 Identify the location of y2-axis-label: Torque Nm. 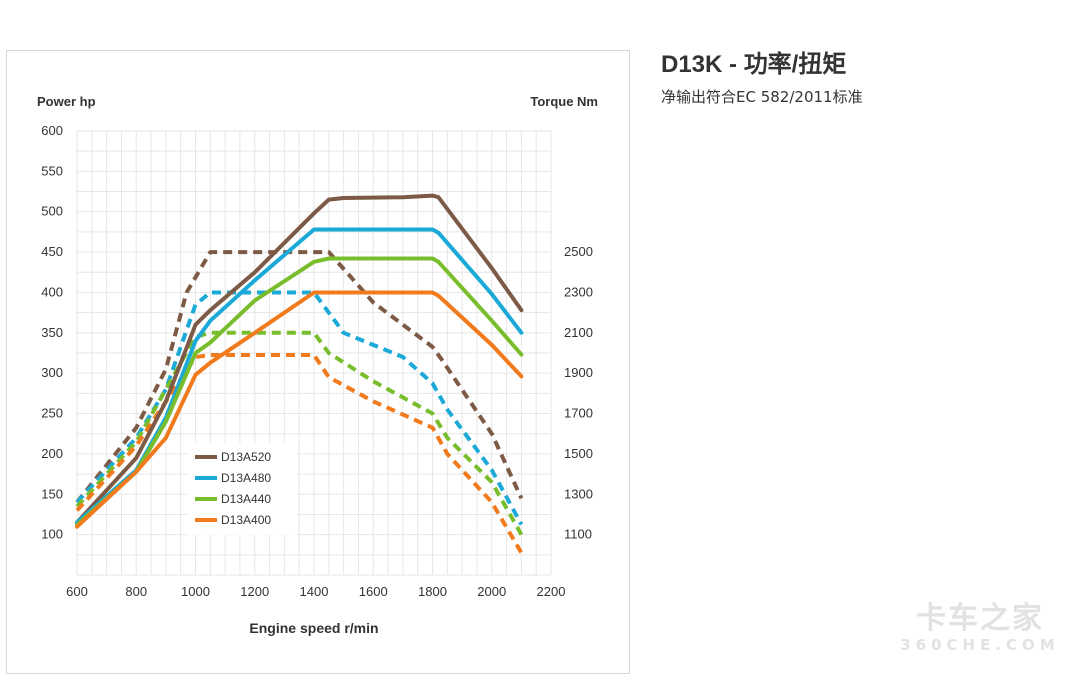
(564, 101).